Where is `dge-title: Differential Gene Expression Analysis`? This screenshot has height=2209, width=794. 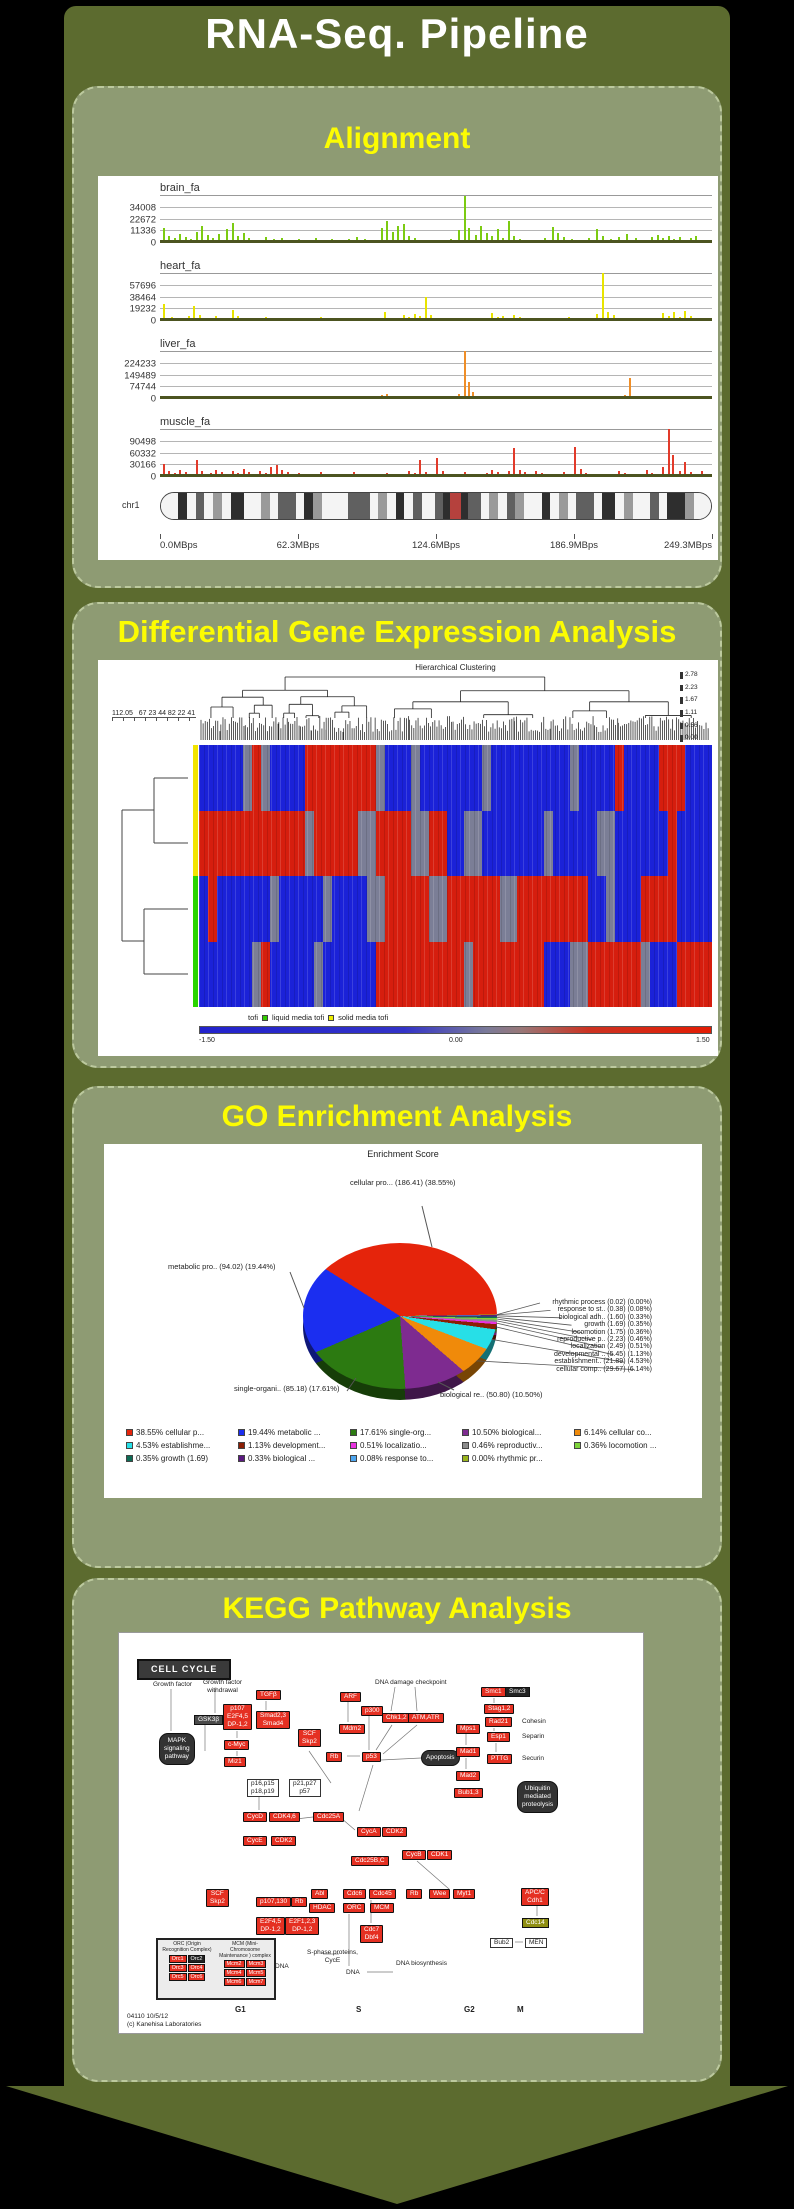
dge-title: Differential Gene Expression Analysis is located at coordinates (397, 631).